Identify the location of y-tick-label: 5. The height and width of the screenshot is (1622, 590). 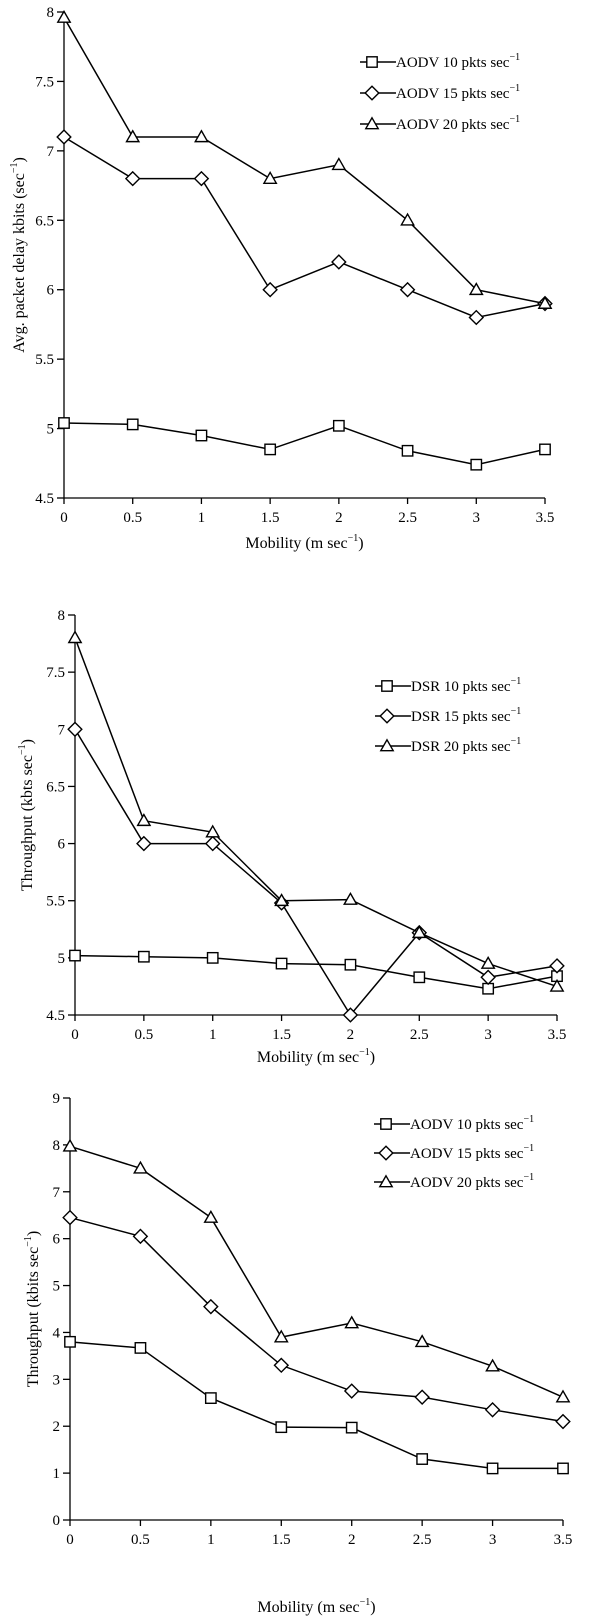
(57, 1287).